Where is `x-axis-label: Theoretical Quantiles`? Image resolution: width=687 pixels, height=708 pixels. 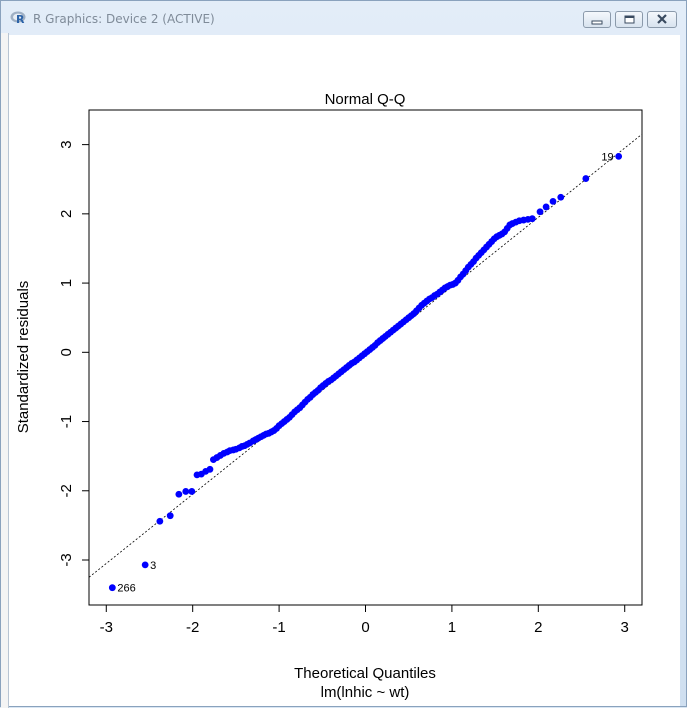 x-axis-label: Theoretical Quantiles is located at coordinates (365, 673).